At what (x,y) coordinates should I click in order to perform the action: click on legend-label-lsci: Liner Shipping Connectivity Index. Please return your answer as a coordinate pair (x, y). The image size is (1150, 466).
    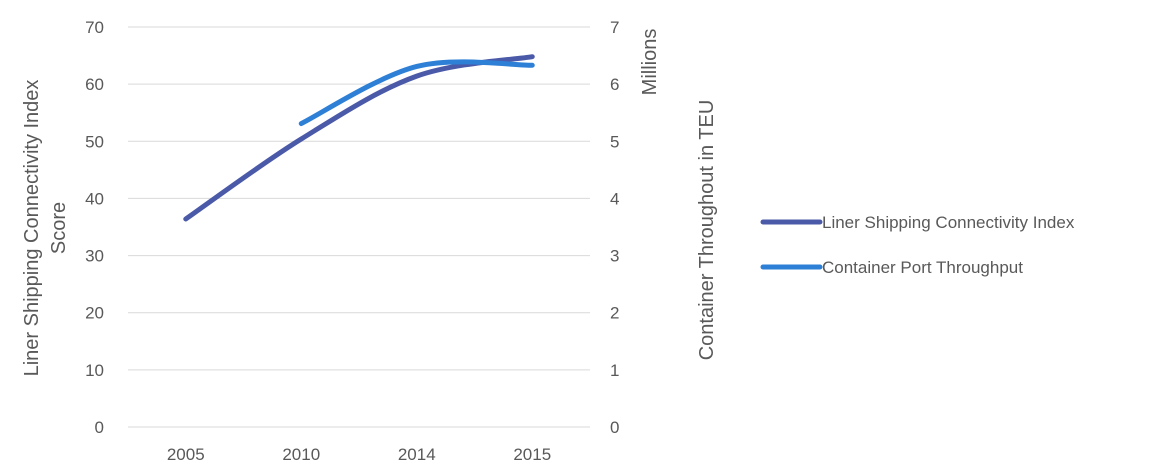
    Looking at the image, I should click on (948, 222).